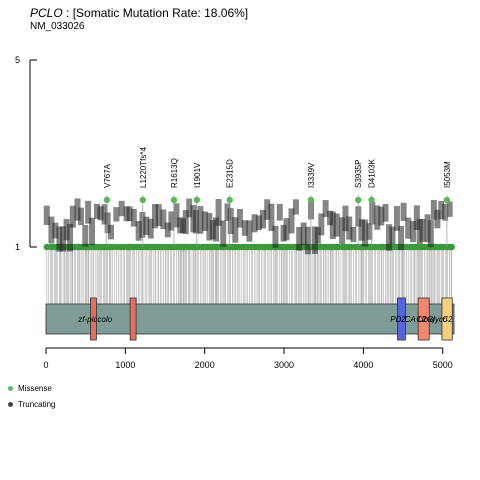  What do you see at coordinates (32, 404) in the screenshot?
I see `legend-truncating: Truncating` at bounding box center [32, 404].